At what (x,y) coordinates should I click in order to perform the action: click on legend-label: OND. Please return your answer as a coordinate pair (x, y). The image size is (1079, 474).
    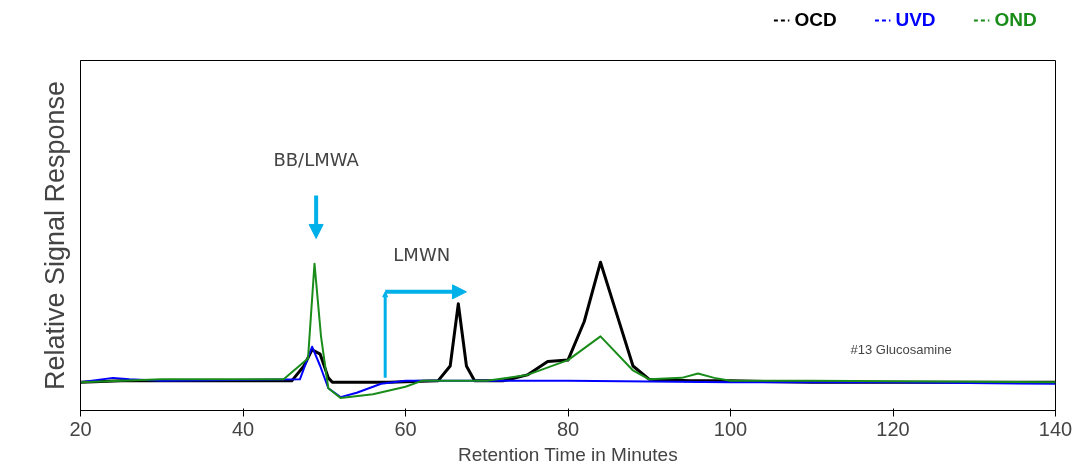
    Looking at the image, I should click on (1015, 20).